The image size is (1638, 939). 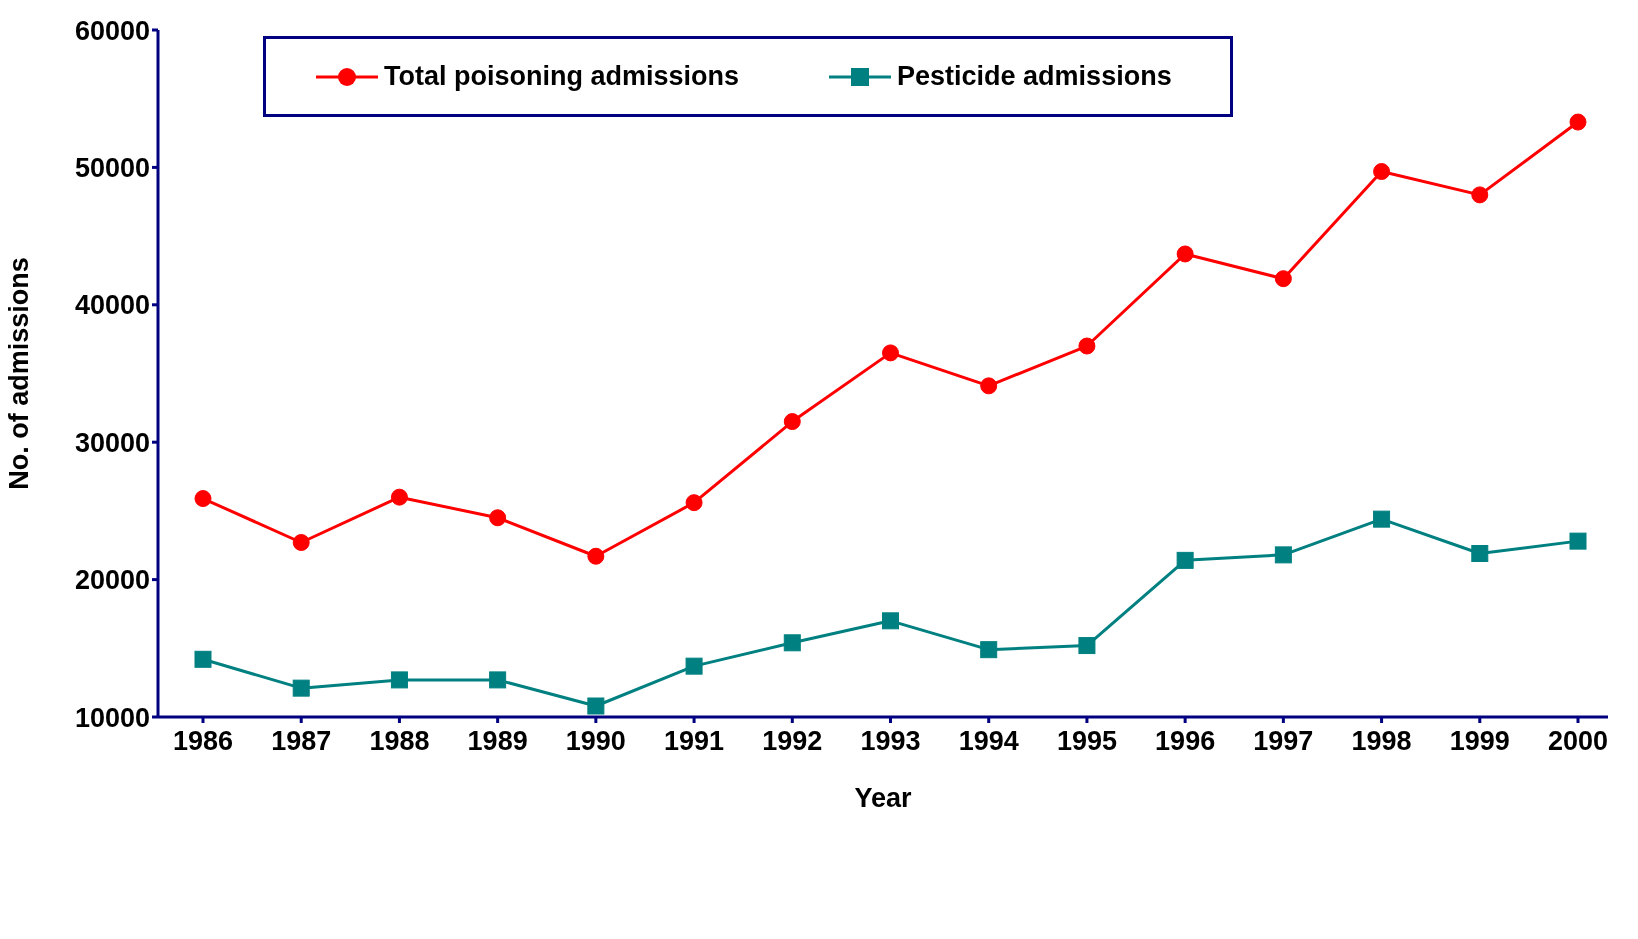 I want to click on x-tick-label: 1989, so click(x=497, y=741).